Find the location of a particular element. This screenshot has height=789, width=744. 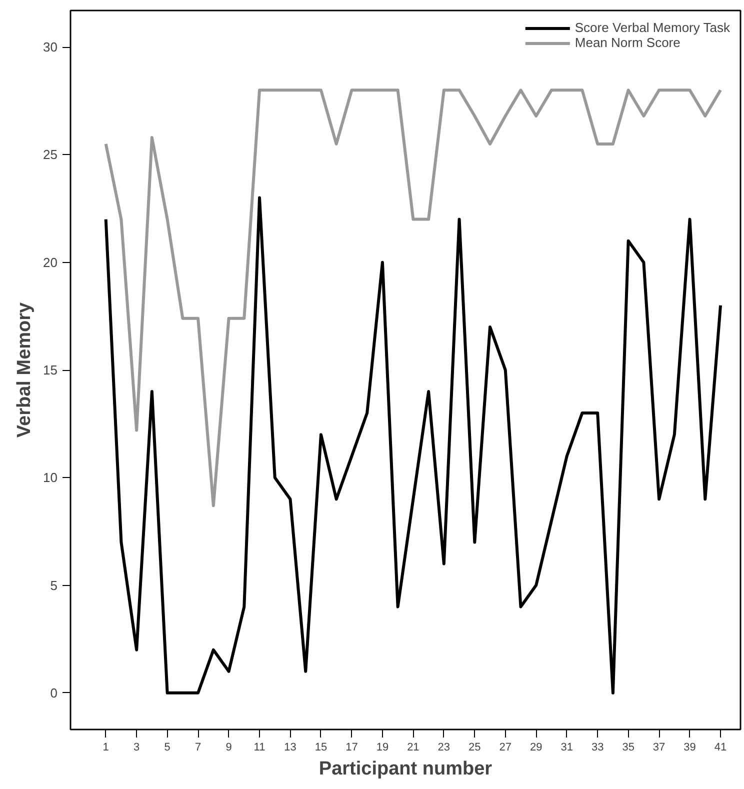

x-tick-label: 39 is located at coordinates (690, 748).